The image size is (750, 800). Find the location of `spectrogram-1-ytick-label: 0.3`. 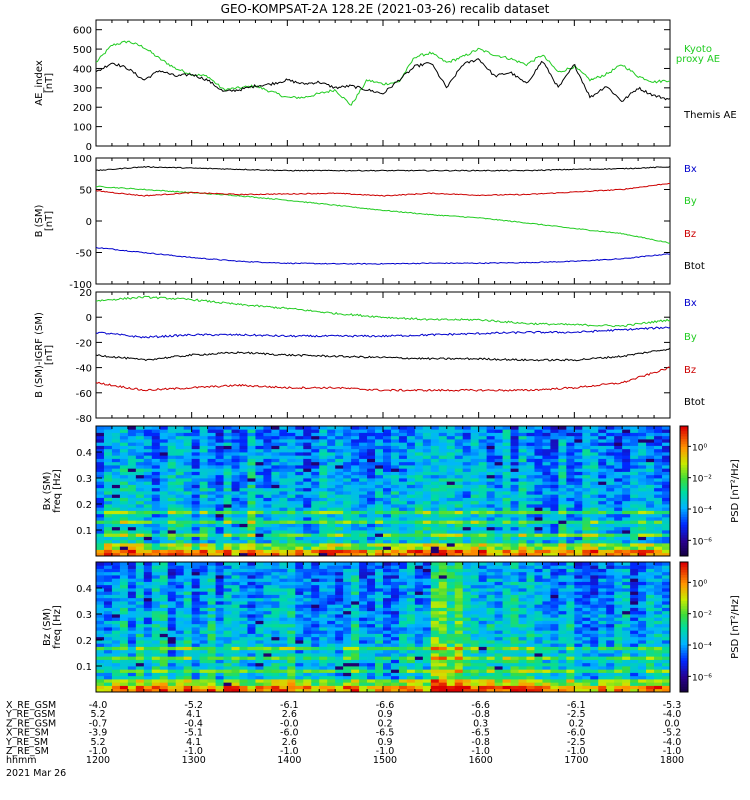

spectrogram-1-ytick-label: 0.3 is located at coordinates (84, 479).